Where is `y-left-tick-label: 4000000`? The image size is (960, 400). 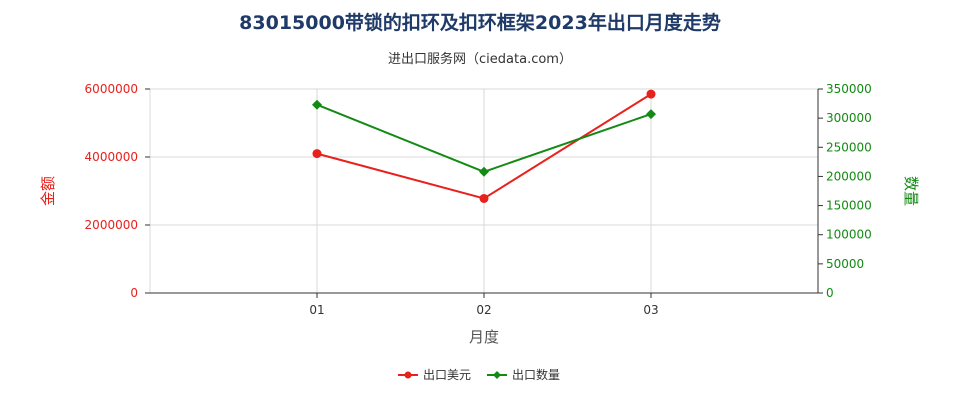 y-left-tick-label: 4000000 is located at coordinates (111, 157).